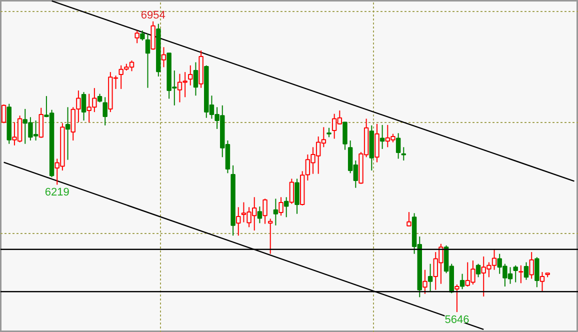 This screenshot has width=578, height=332. Describe the element at coordinates (457, 320) in the screenshot. I see `annotation: 5646` at that location.